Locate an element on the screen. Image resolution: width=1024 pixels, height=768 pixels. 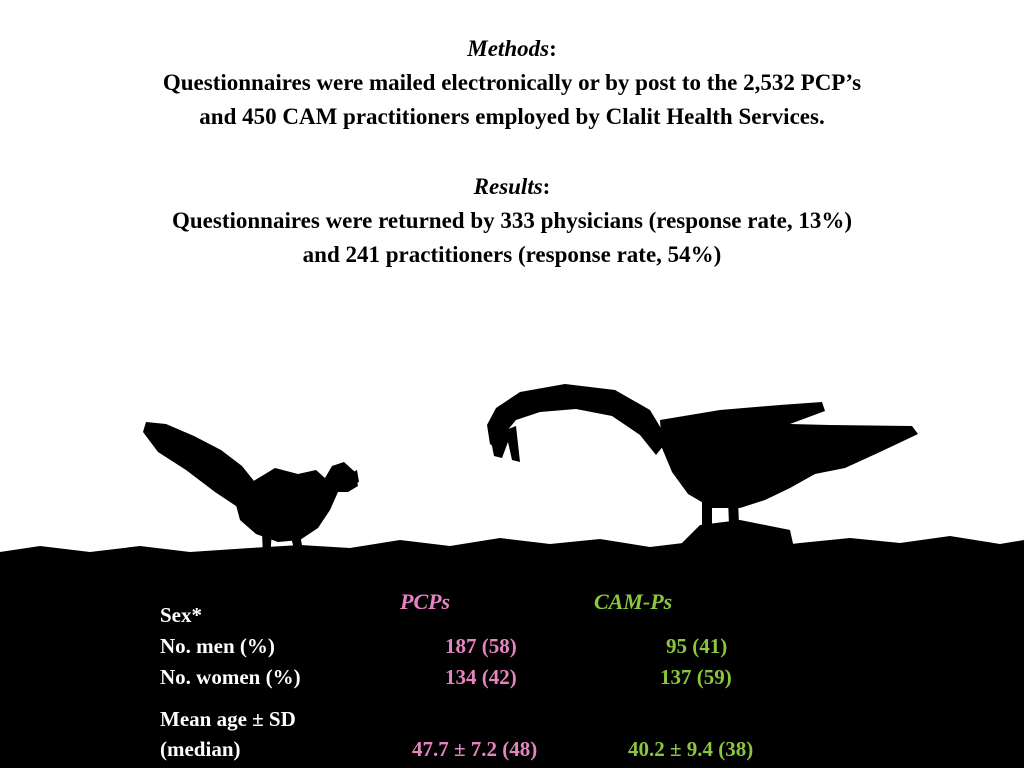
age-label: Mean age ± SD is located at coordinates (228, 719).